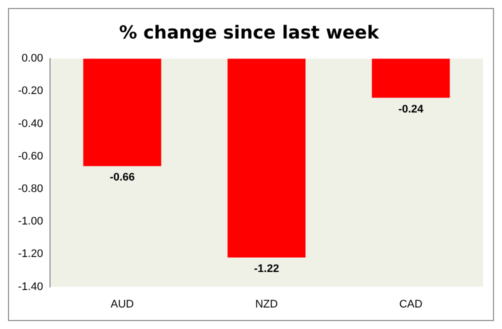 The width and height of the screenshot is (502, 329). What do you see at coordinates (31, 156) in the screenshot?
I see `y-tick-label: -0.60` at bounding box center [31, 156].